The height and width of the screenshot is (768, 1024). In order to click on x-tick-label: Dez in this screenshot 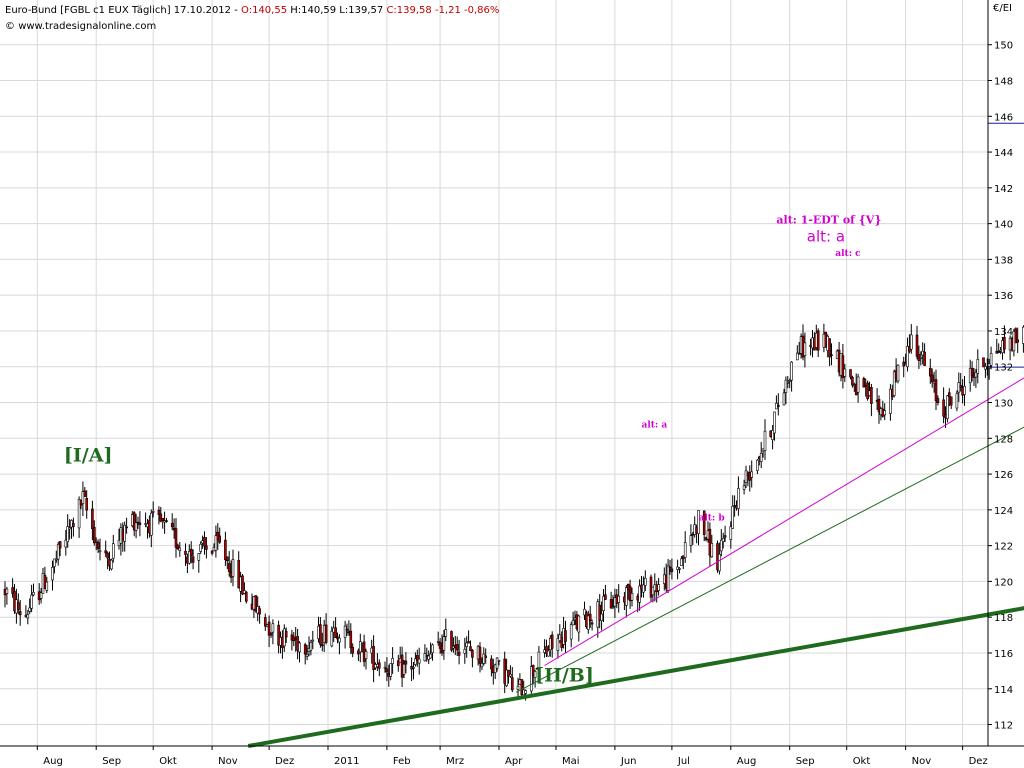, I will do `click(978, 761)`.